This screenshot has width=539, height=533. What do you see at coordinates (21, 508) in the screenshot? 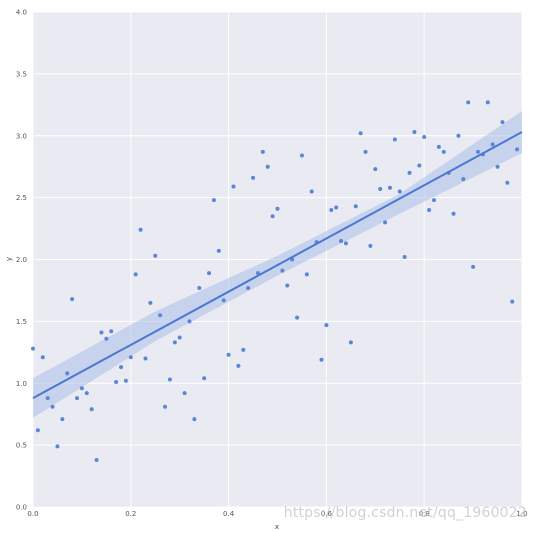
I see `y-tick-label: 0.0` at bounding box center [21, 508].